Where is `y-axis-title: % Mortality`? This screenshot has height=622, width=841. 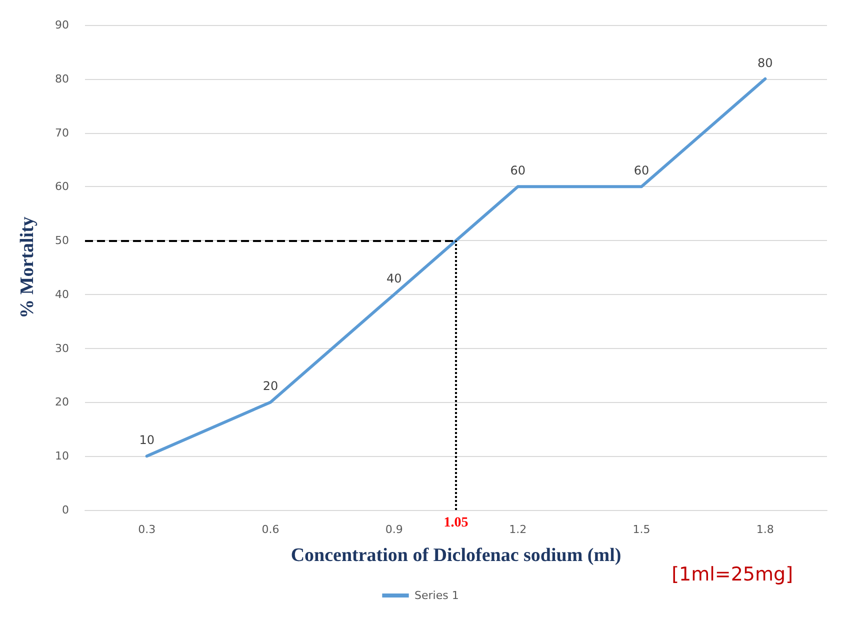
y-axis-title: % Mortality is located at coordinates (27, 267).